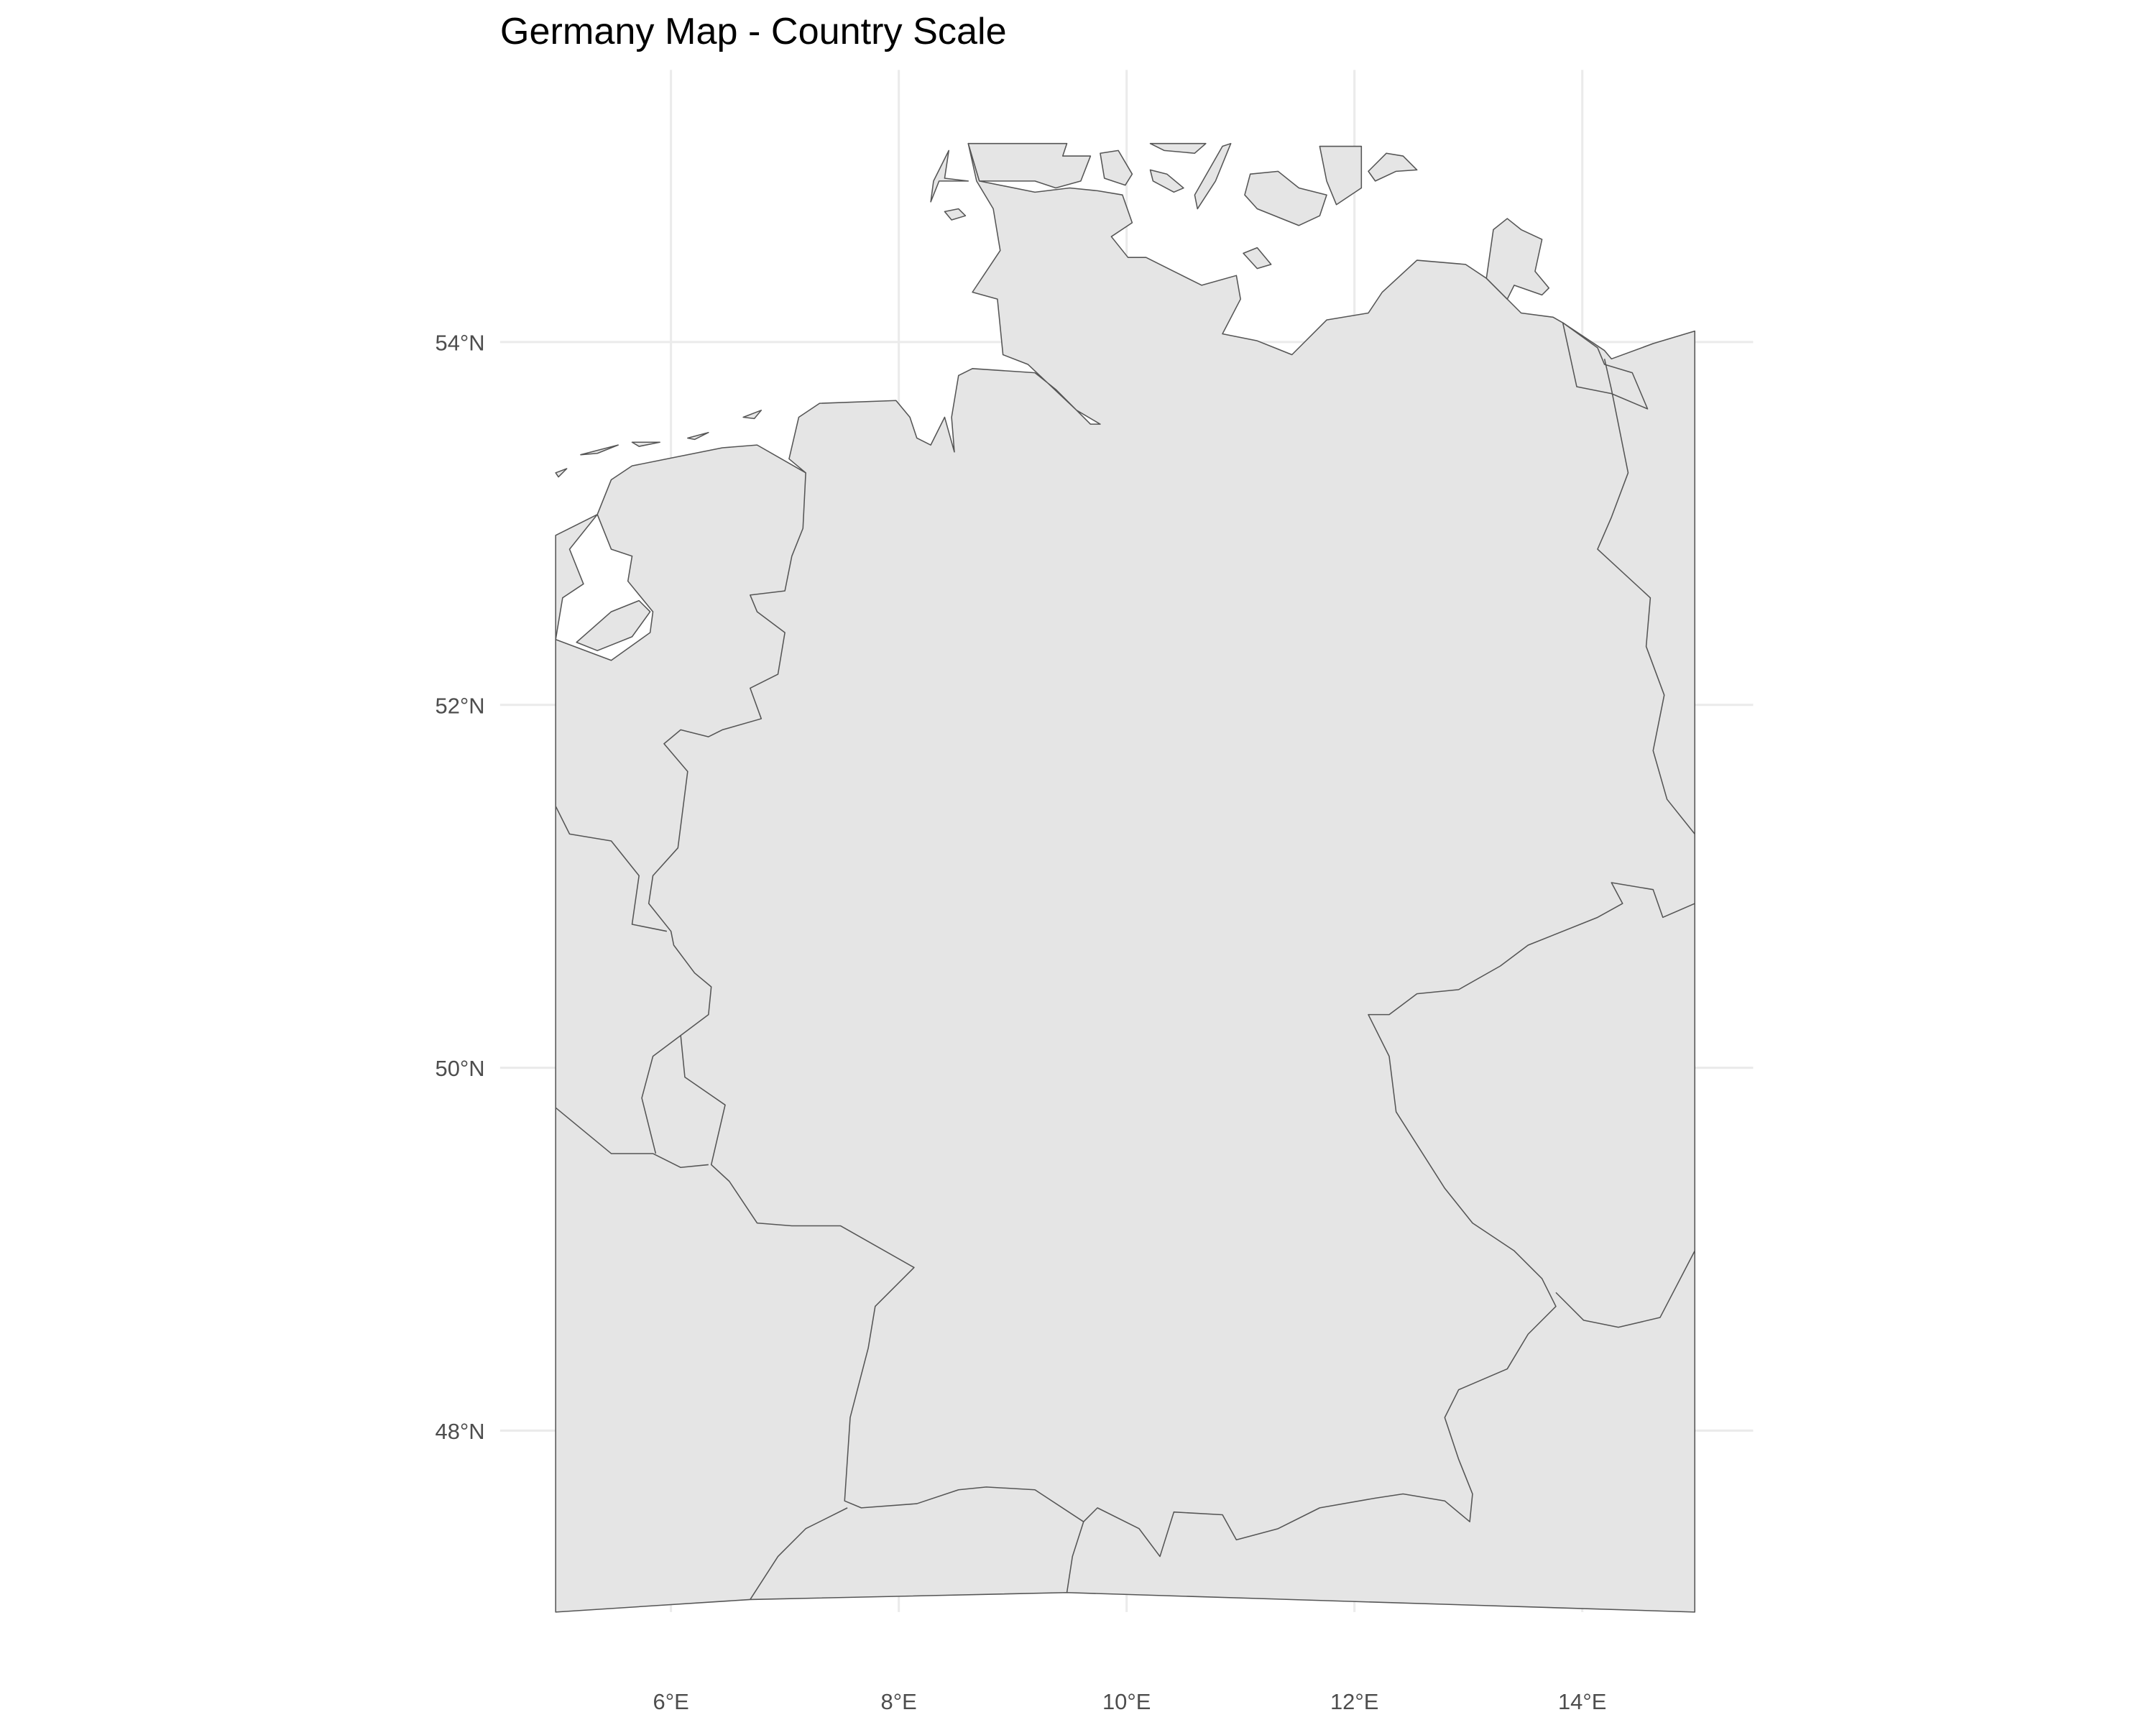  I want to click on x-tick-label: 10°E, so click(1126, 1701).